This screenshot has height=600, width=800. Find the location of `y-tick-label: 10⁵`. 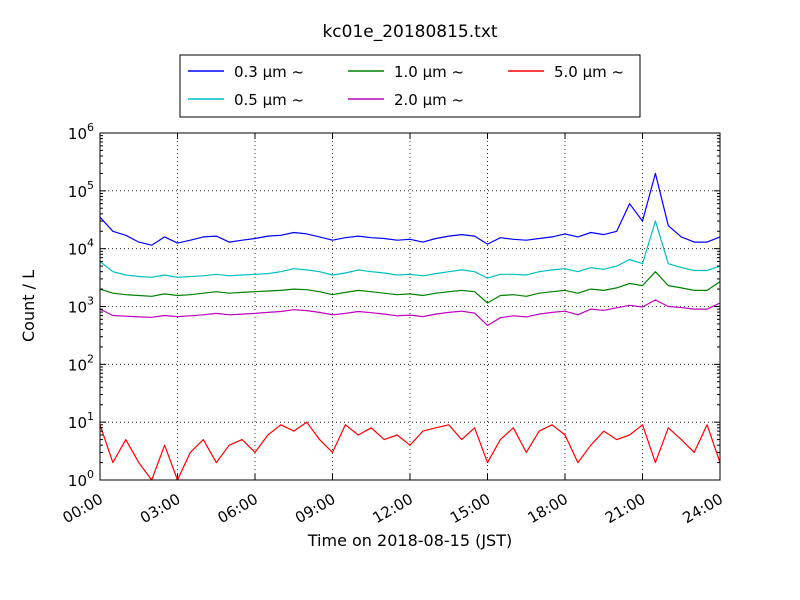

y-tick-label: 10⁵ is located at coordinates (81, 190).